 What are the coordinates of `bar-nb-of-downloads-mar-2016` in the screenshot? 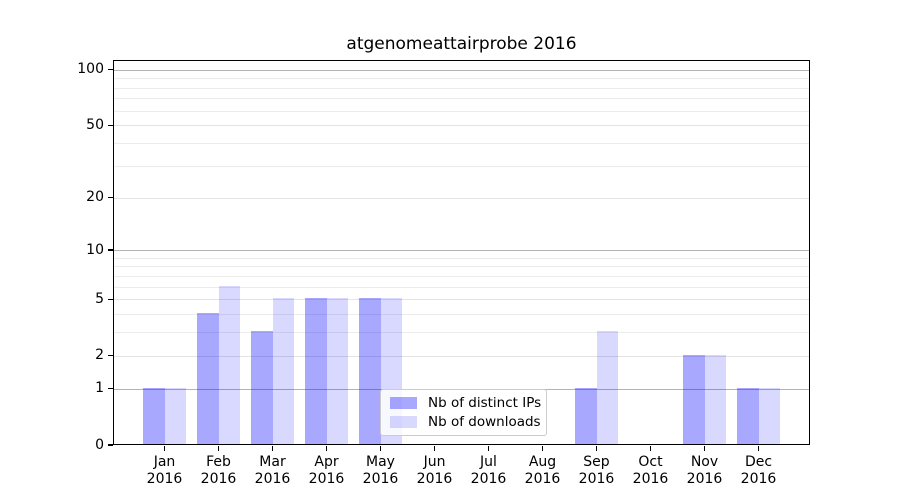 It's located at (283, 371).